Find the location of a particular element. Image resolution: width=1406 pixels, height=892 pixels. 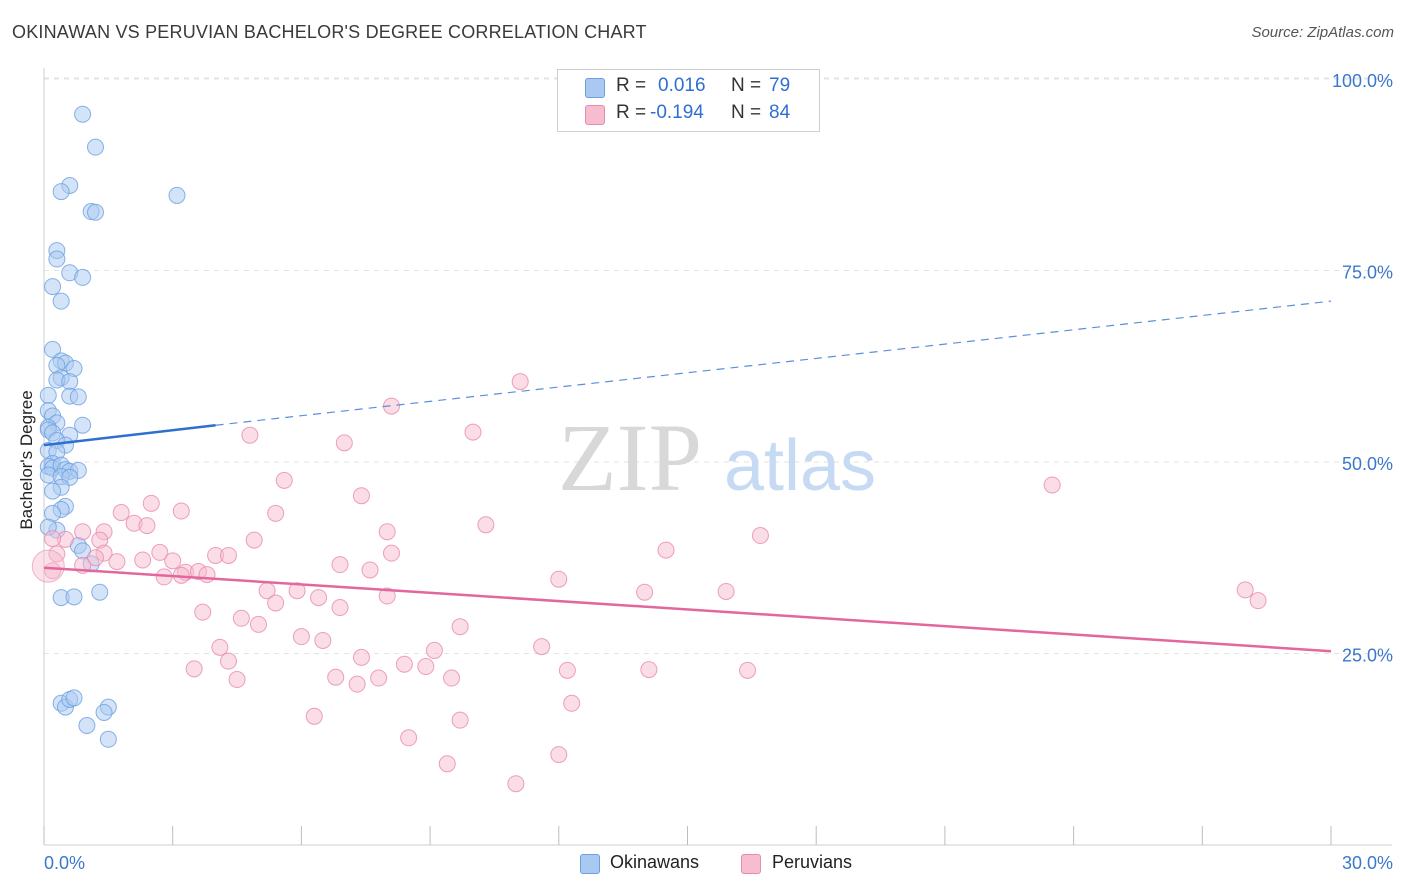

watermark-atlas: atlas is located at coordinates (800, 466).